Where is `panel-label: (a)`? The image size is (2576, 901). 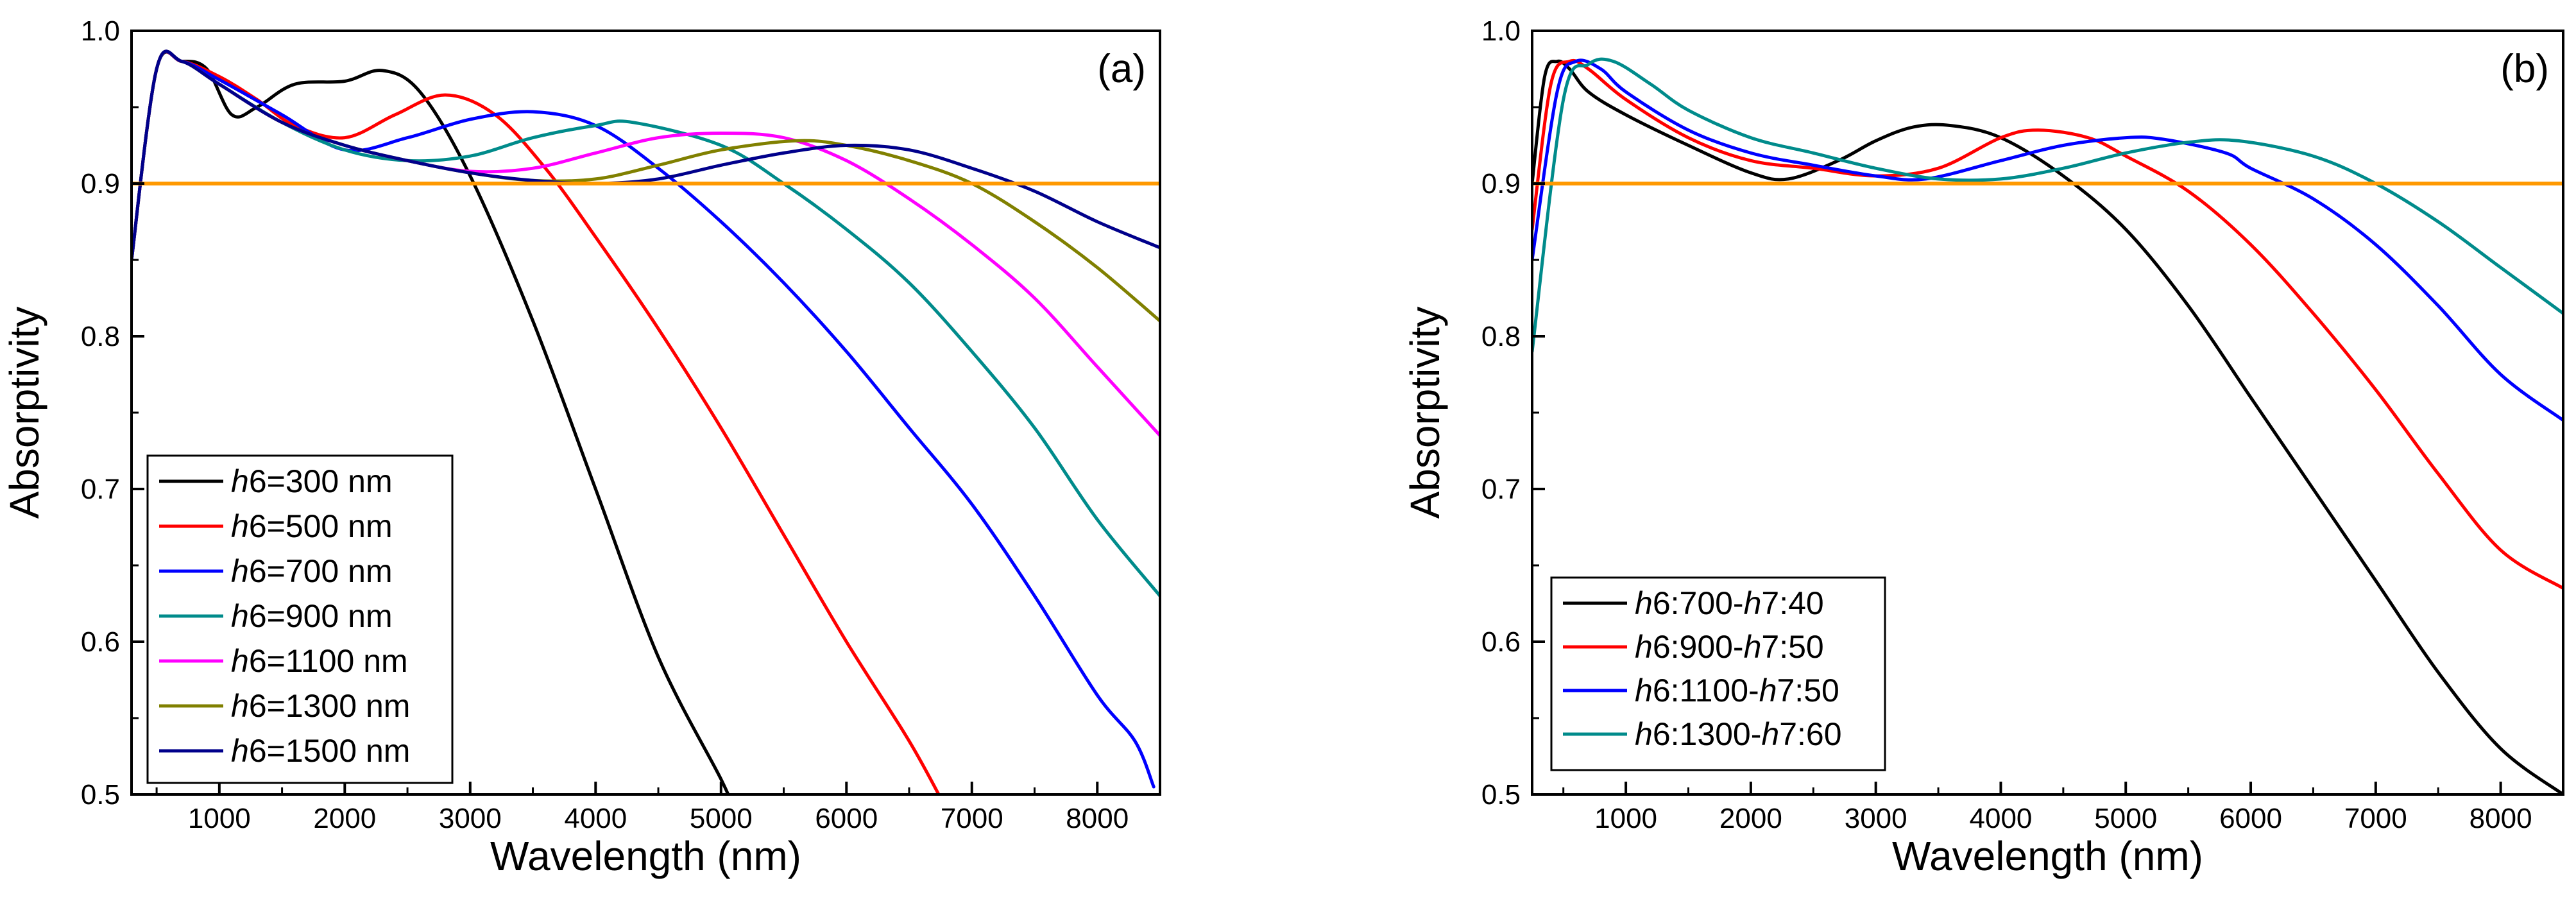
panel-label: (a) is located at coordinates (1121, 69).